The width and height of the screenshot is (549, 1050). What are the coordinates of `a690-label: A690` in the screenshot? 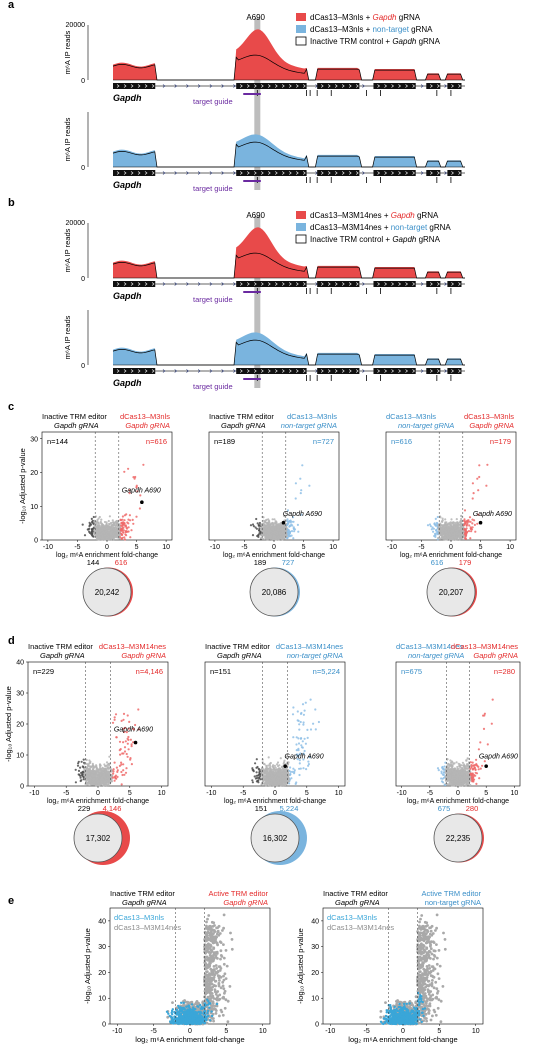 It's located at (255, 215).